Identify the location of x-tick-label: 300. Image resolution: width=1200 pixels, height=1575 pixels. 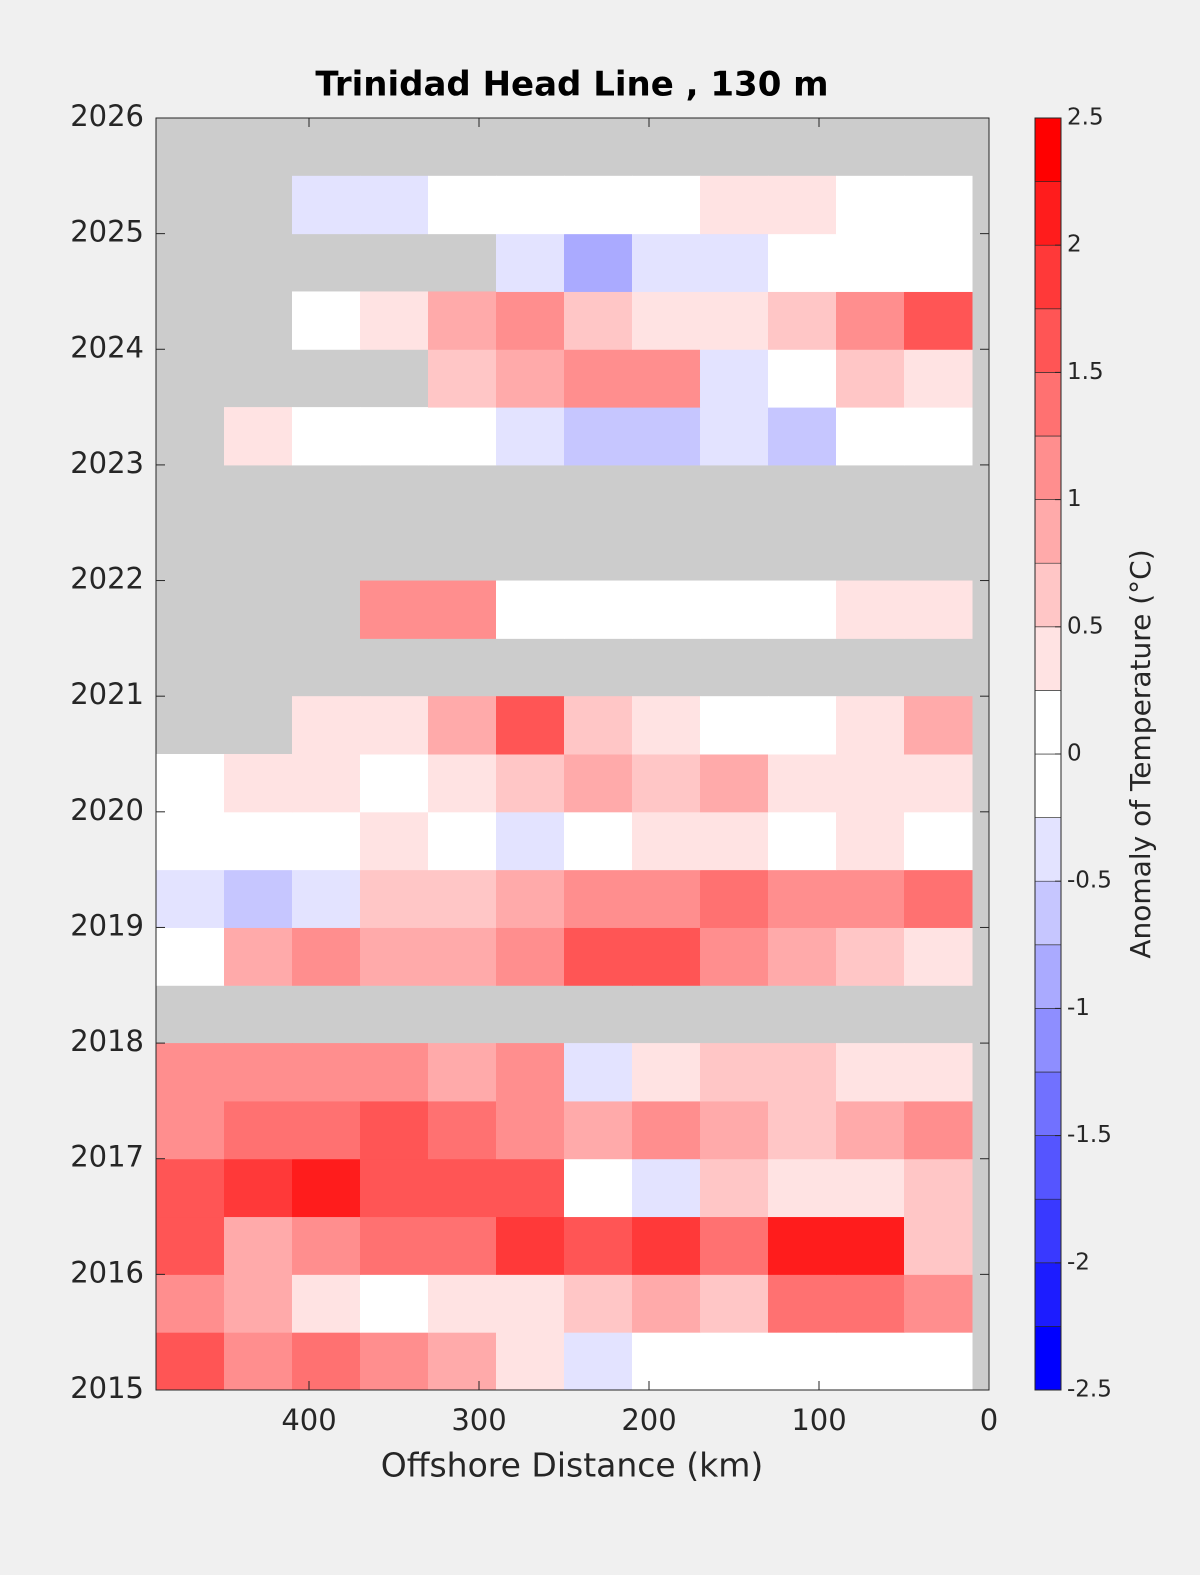
(478, 1420).